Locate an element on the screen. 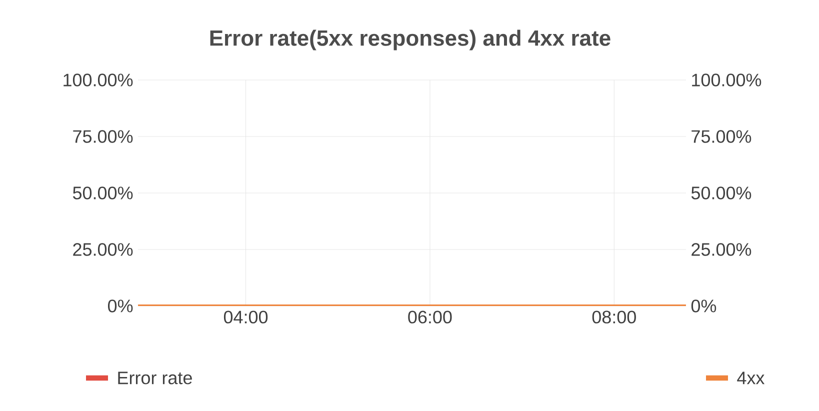 The width and height of the screenshot is (819, 411). x-tick-label: 08:00 is located at coordinates (614, 317).